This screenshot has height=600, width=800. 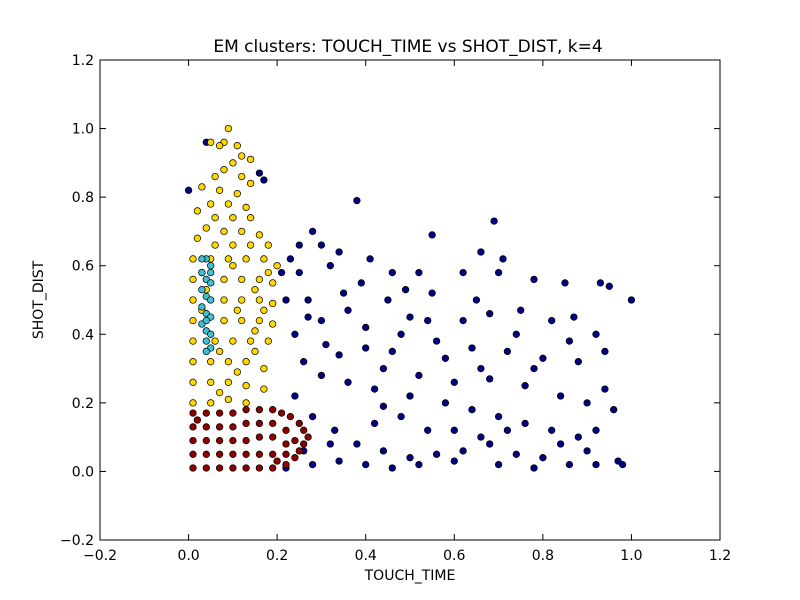 What do you see at coordinates (39, 299) in the screenshot?
I see `y-axis-label: SHOT_DIST` at bounding box center [39, 299].